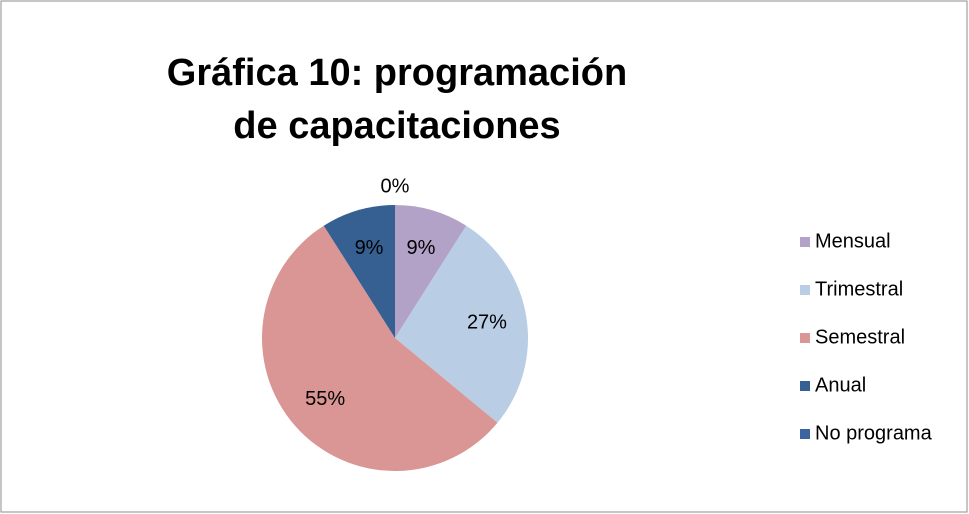 The height and width of the screenshot is (514, 969). I want to click on legend-label: Mensual, so click(853, 241).